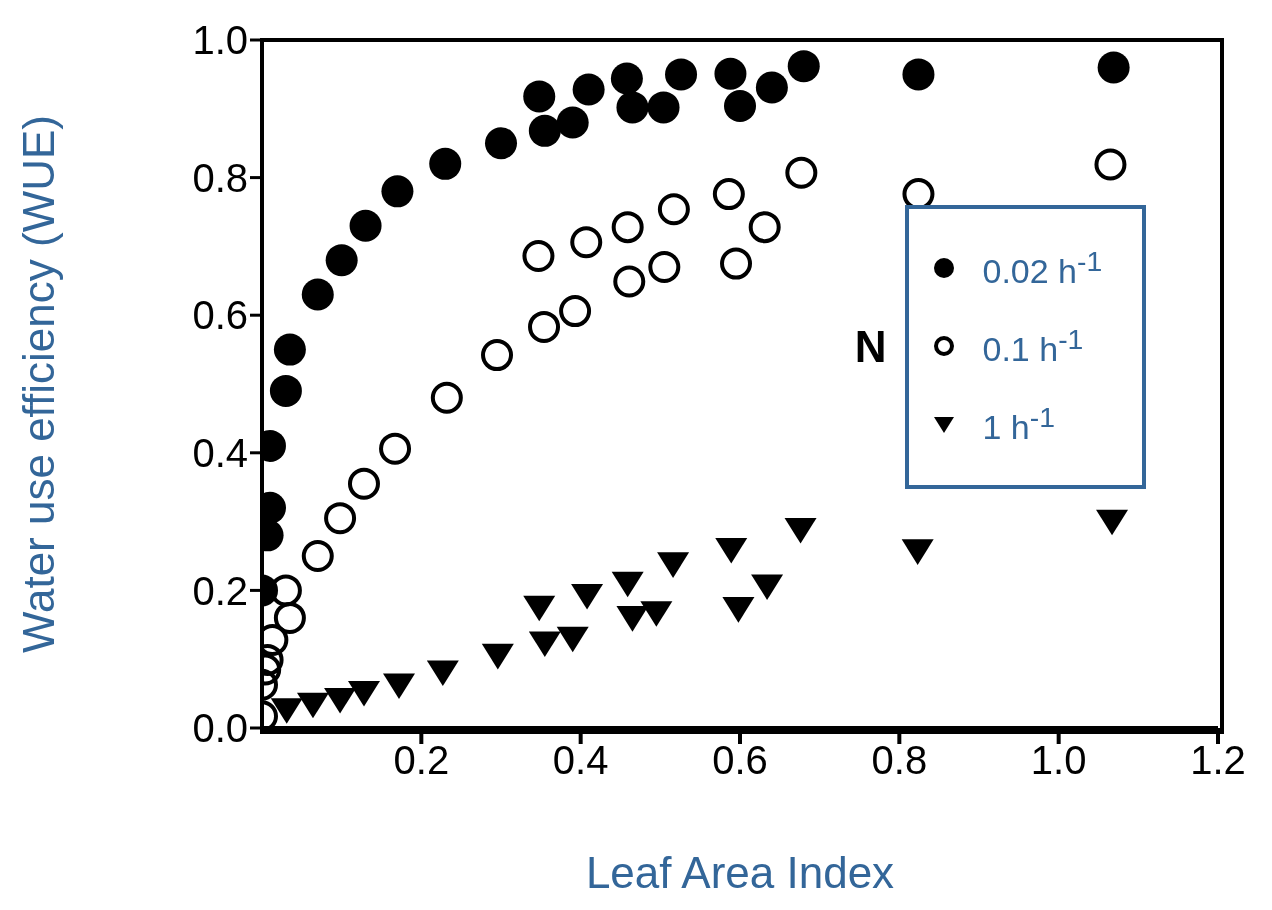 The image size is (1272, 910). Describe the element at coordinates (220, 453) in the screenshot. I see `y-tick-label: 0.4` at that location.